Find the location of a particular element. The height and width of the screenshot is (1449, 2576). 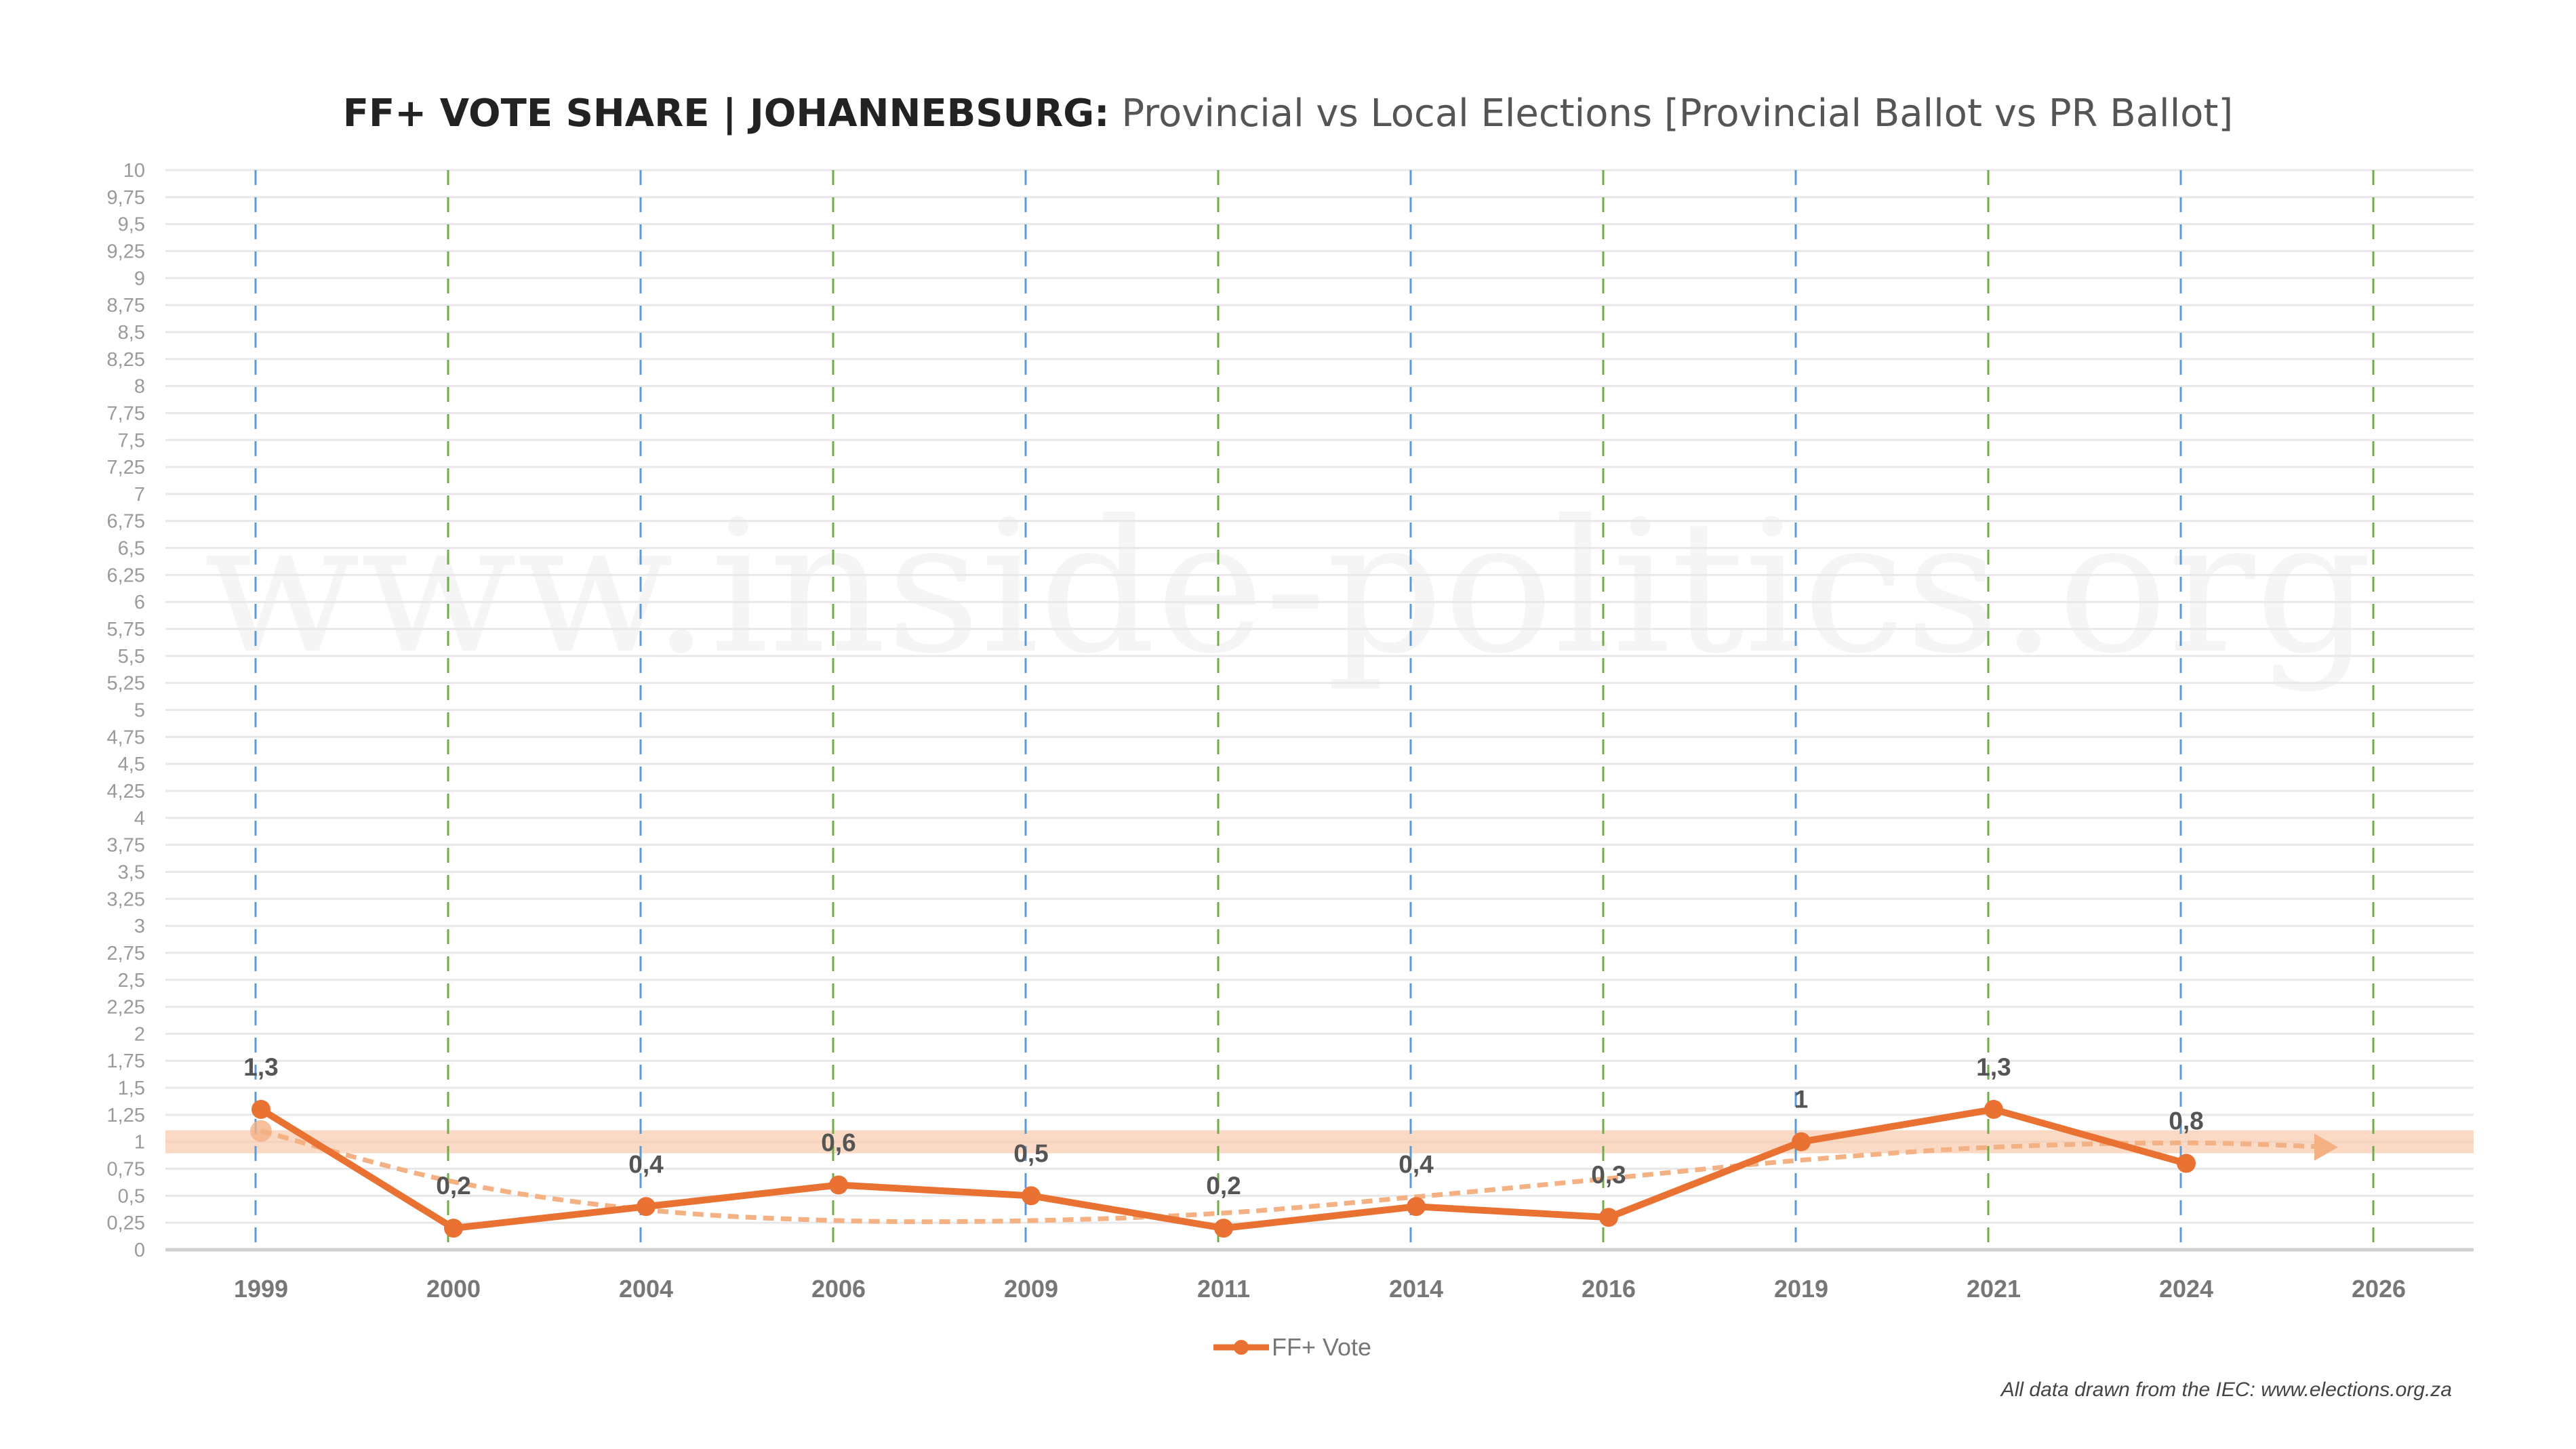

watermark: www.inside-politics.org is located at coordinates (1287, 587).